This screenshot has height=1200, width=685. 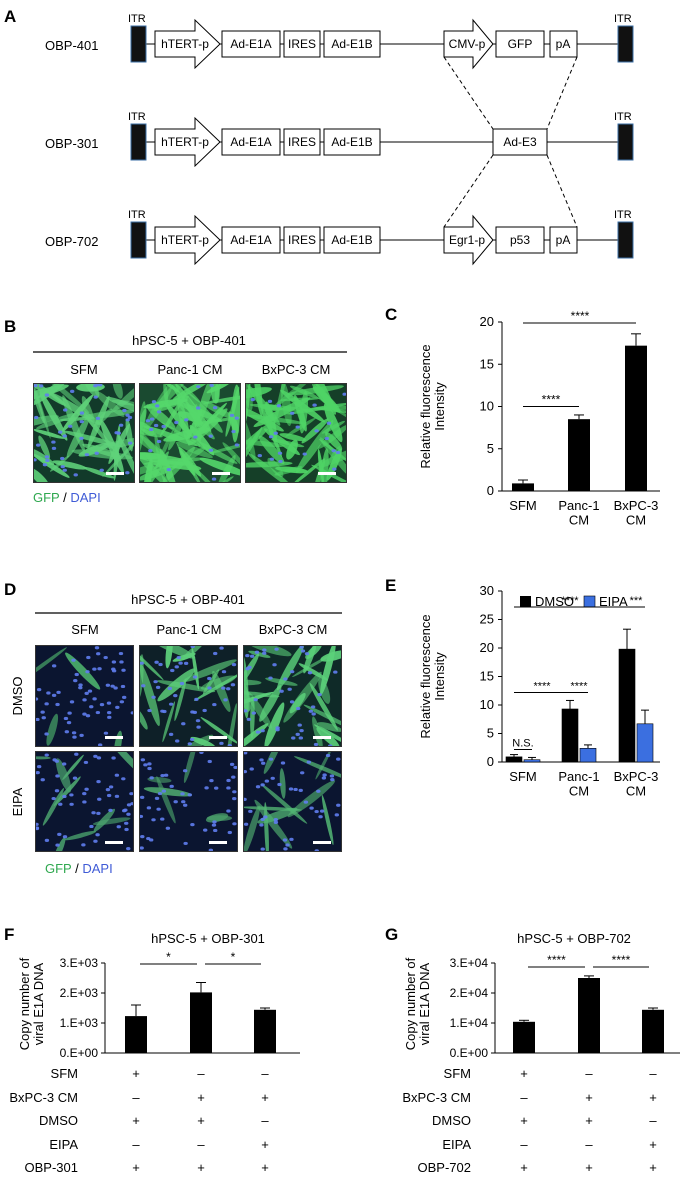 What do you see at coordinates (487, 321) in the screenshot?
I see `y-tick-label: 20` at bounding box center [487, 321].